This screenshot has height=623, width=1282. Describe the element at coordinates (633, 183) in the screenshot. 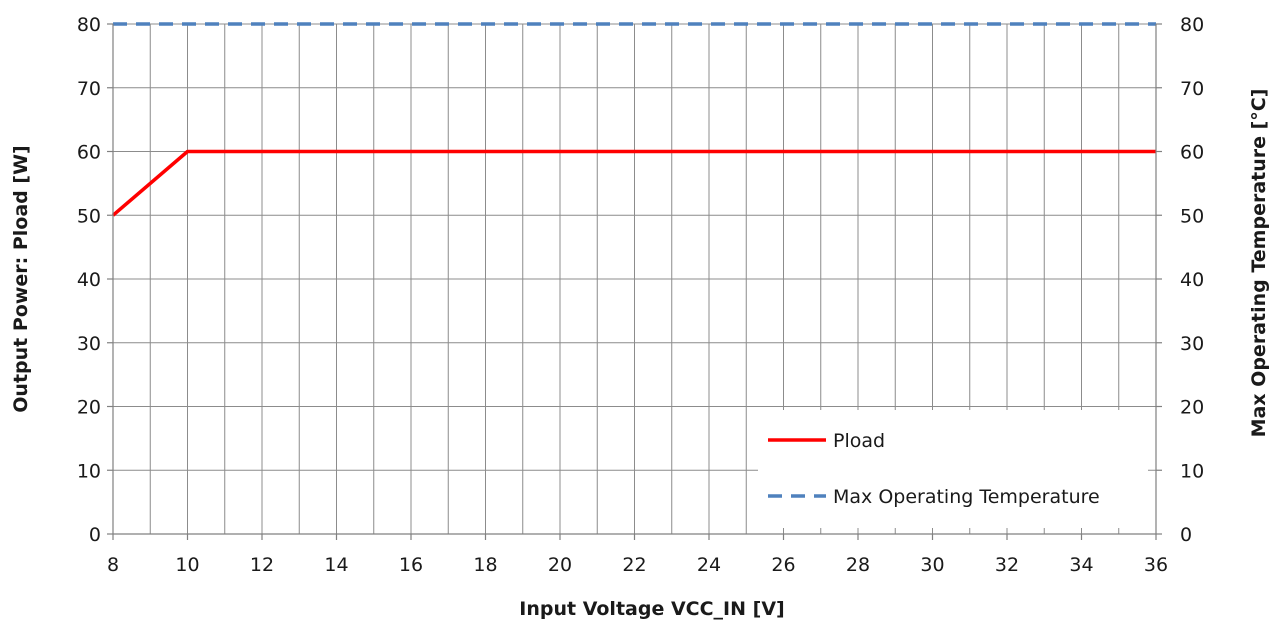

I see `series-line-pload` at that location.